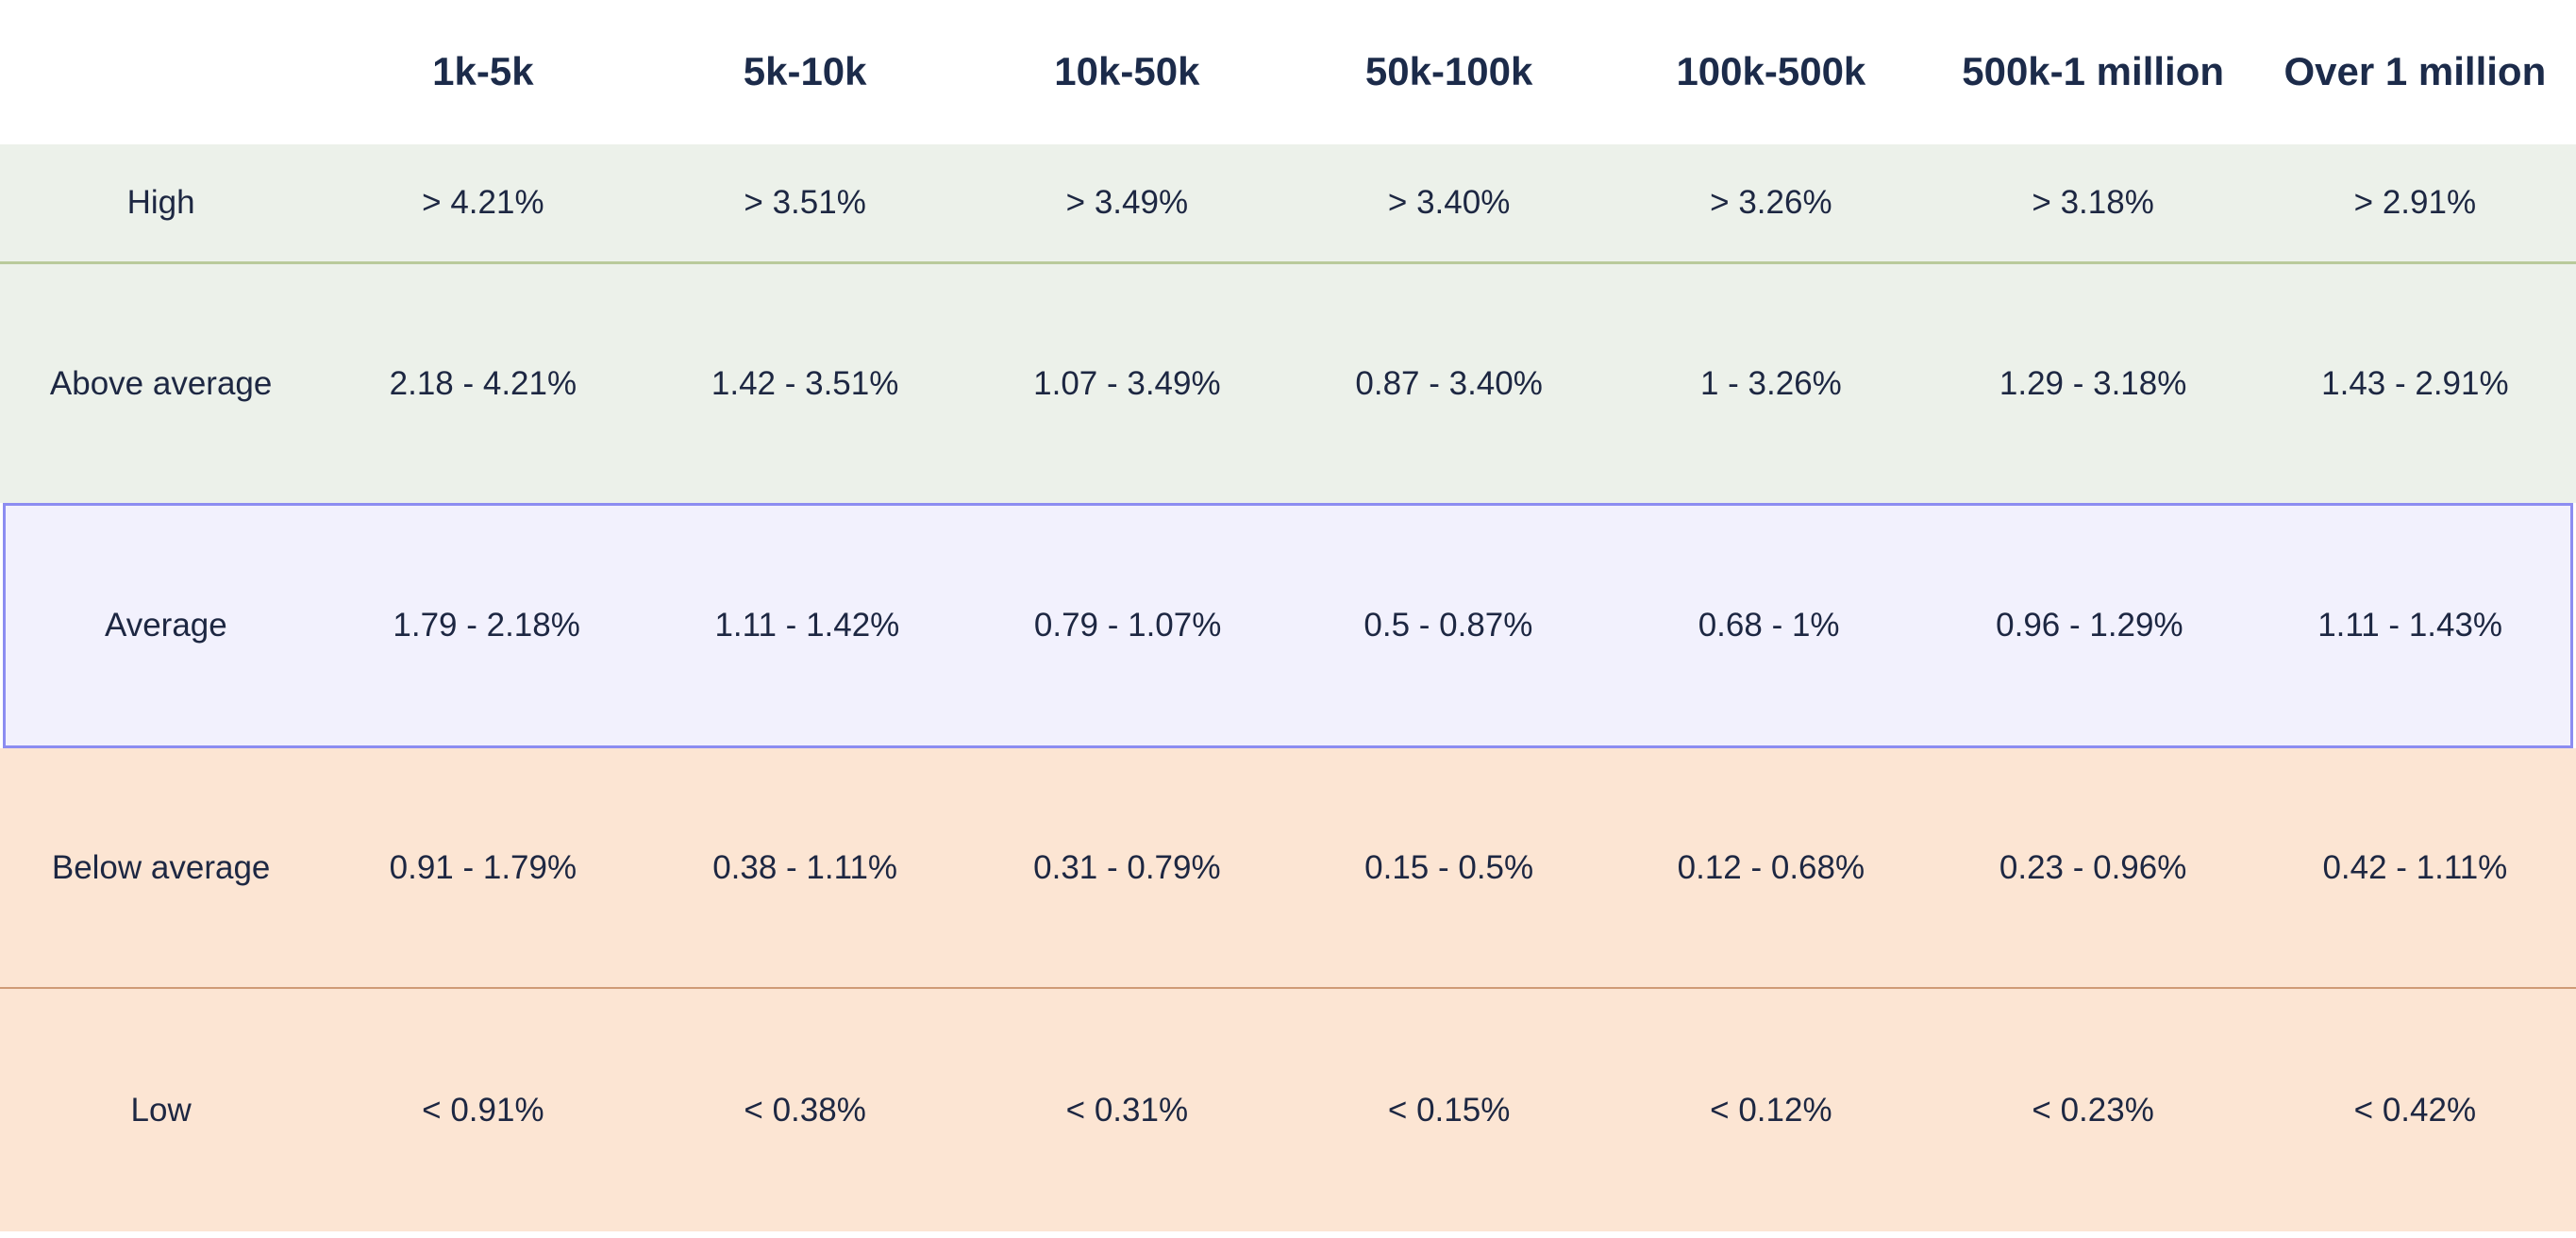 This screenshot has height=1238, width=2576. Describe the element at coordinates (1449, 867) in the screenshot. I see `cell: 0.15 - 0.5%` at that location.